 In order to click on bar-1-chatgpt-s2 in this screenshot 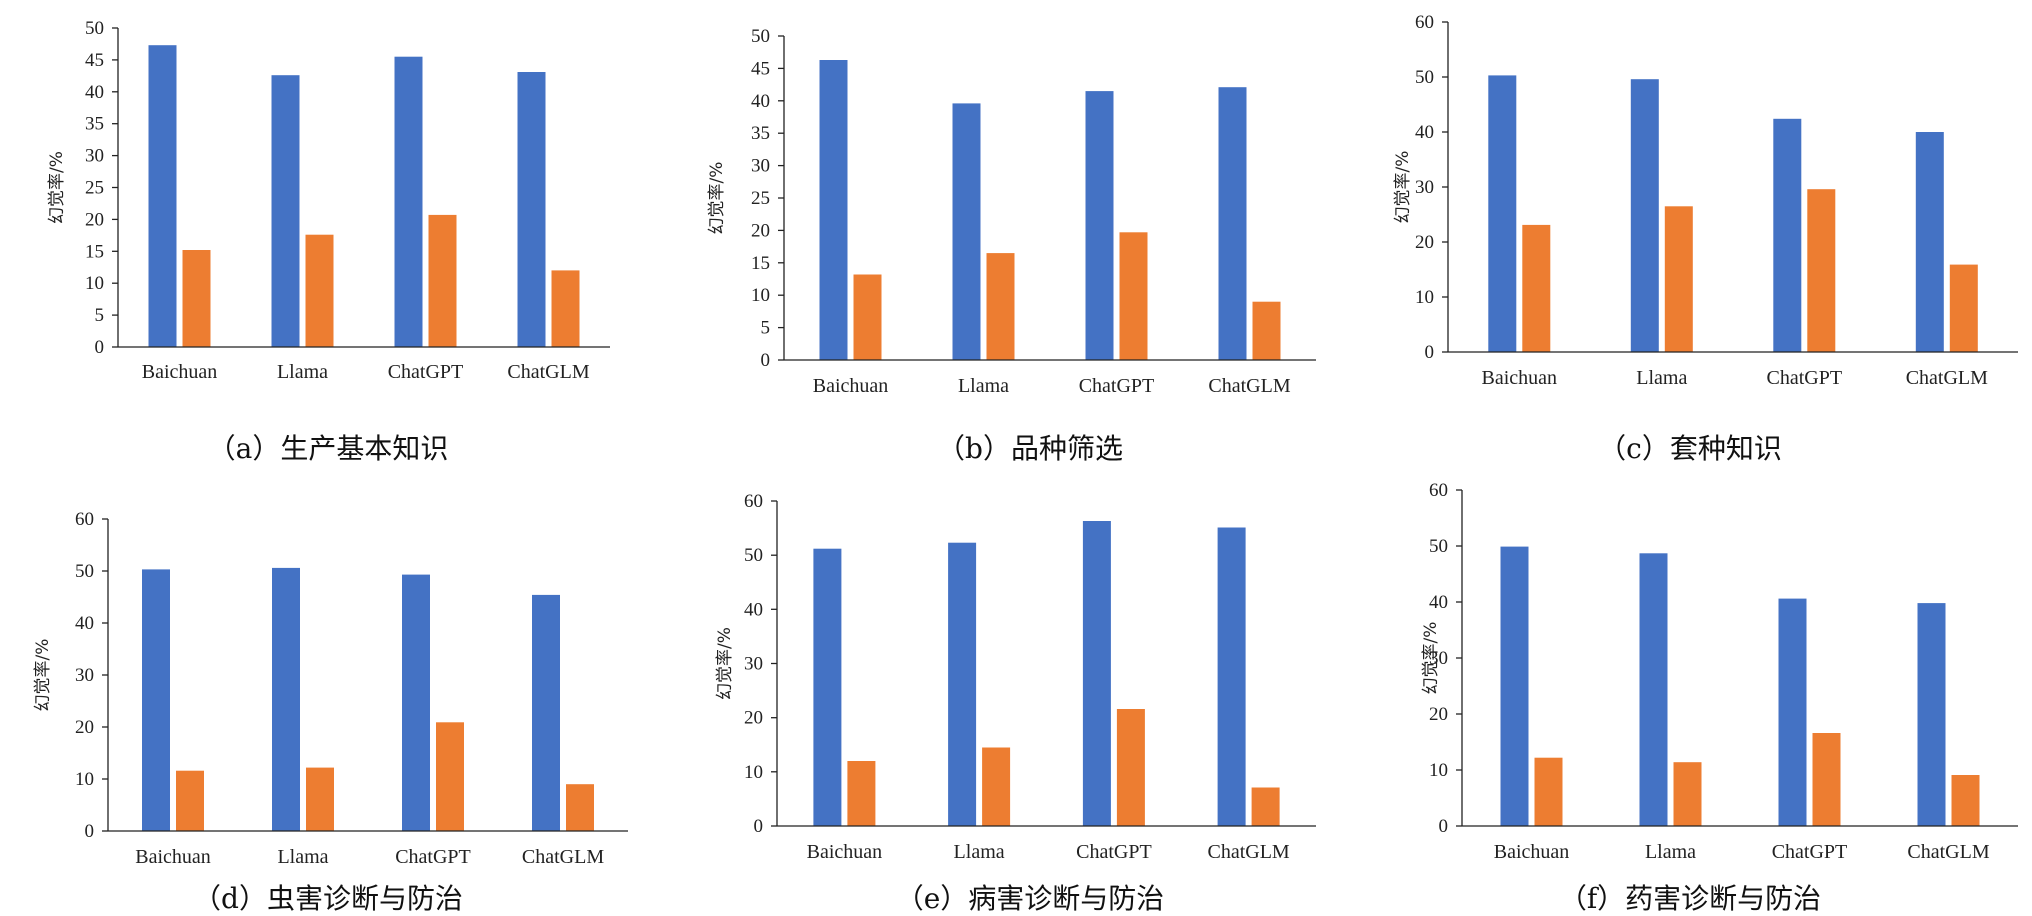, I will do `click(442, 280)`.